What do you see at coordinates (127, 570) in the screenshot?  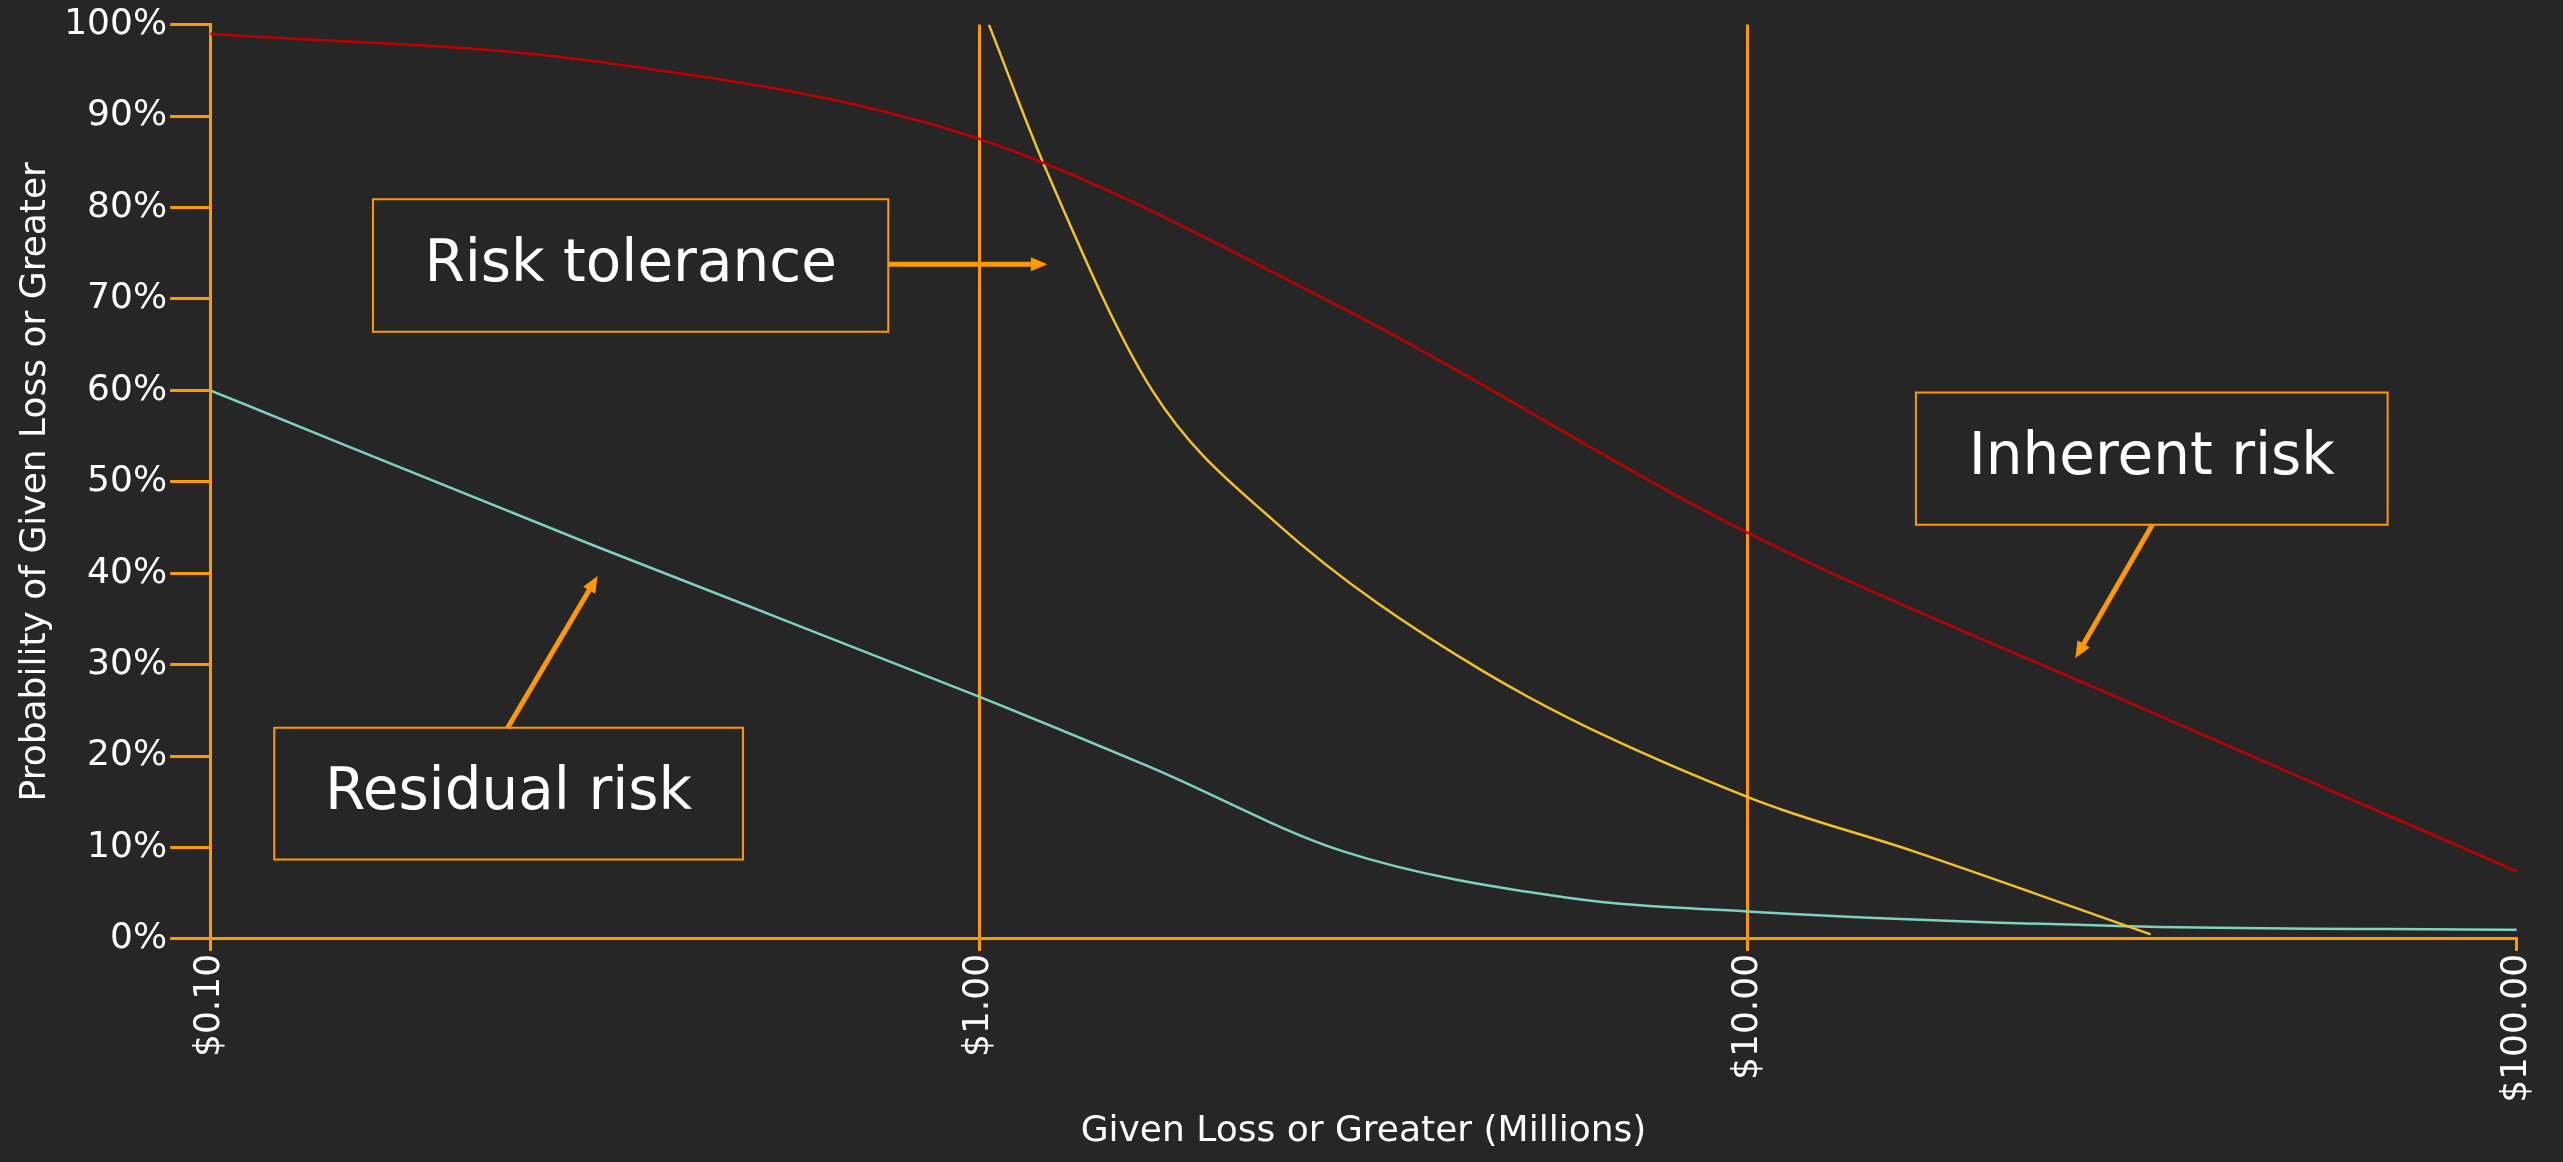 I see `y-tick-label: 40%` at bounding box center [127, 570].